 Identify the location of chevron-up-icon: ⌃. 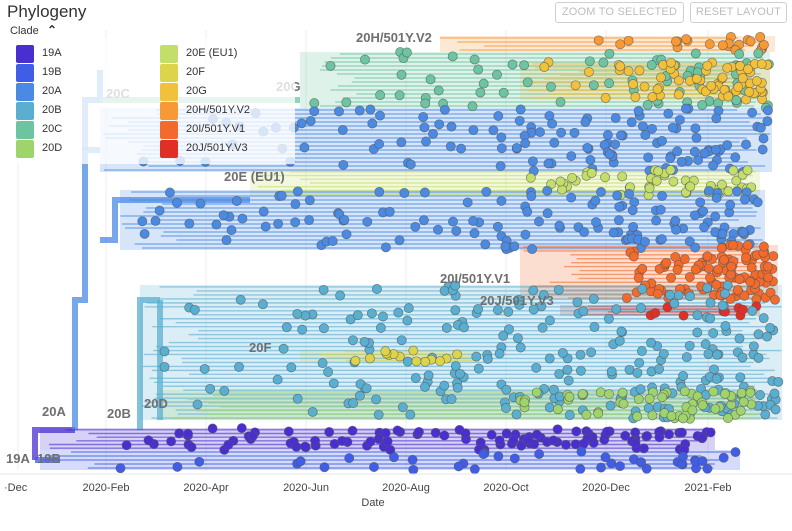
(52, 30).